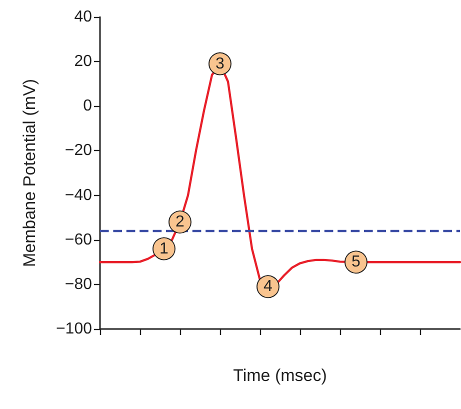  I want to click on y-tick-label: 40, so click(83, 17).